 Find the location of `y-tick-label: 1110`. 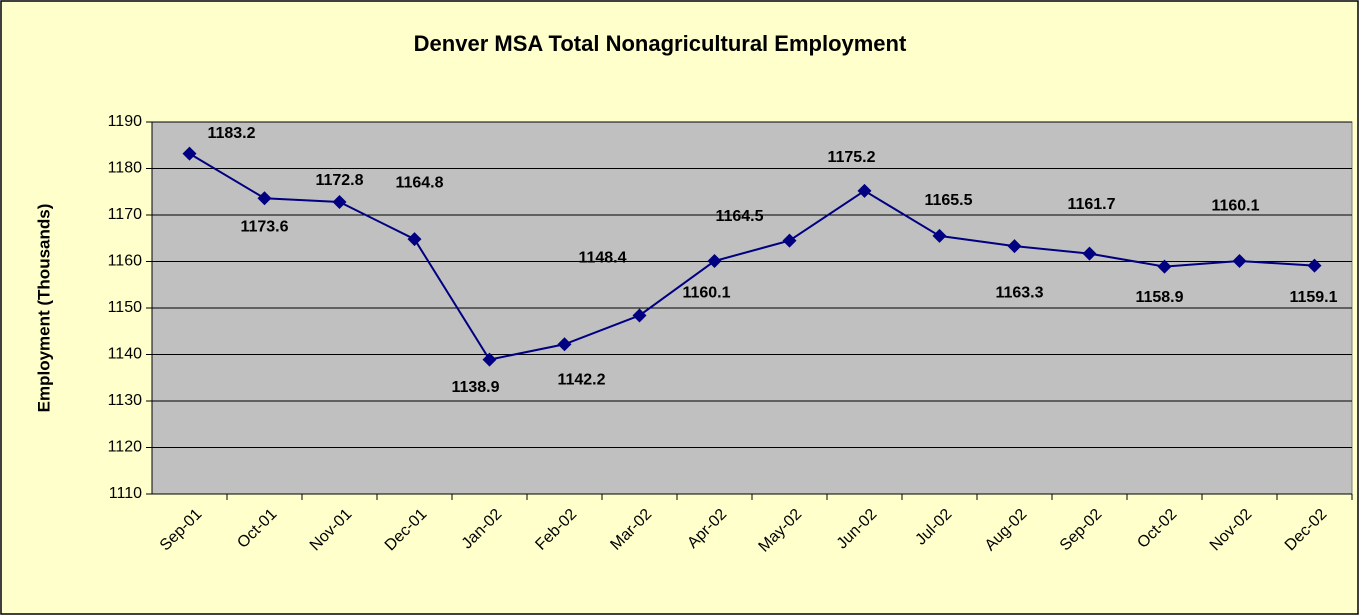

y-tick-label: 1110 is located at coordinates (125, 493).